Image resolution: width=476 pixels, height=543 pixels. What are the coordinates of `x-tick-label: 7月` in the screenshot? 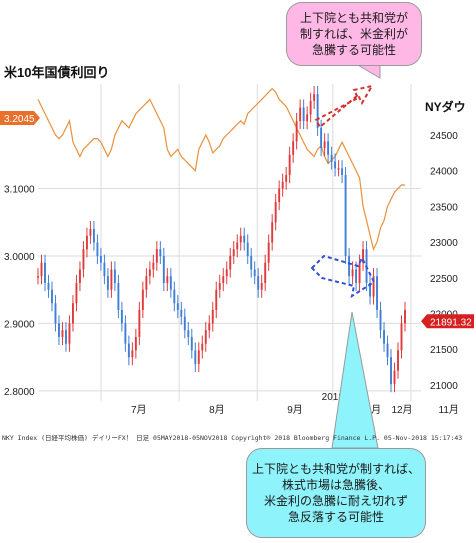 It's located at (139, 410).